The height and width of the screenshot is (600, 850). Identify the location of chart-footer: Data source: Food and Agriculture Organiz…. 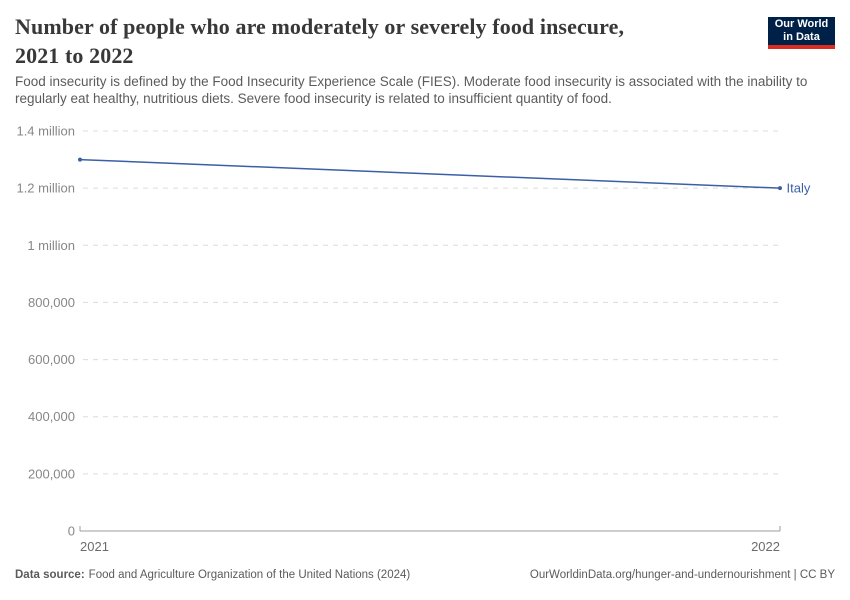
(425, 575).